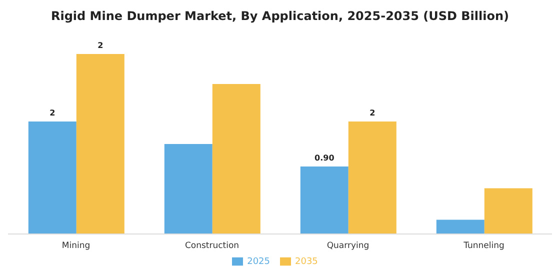 This screenshot has height=280, width=560. Describe the element at coordinates (212, 246) in the screenshot. I see `x-tick-label: Construction` at that location.